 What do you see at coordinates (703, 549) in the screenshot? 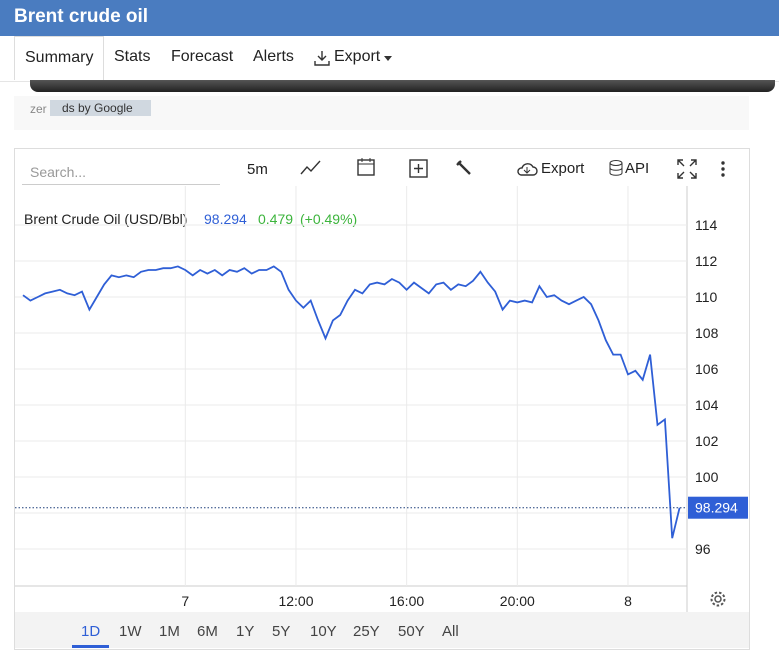
I see `y-tick-label: 96` at bounding box center [703, 549].